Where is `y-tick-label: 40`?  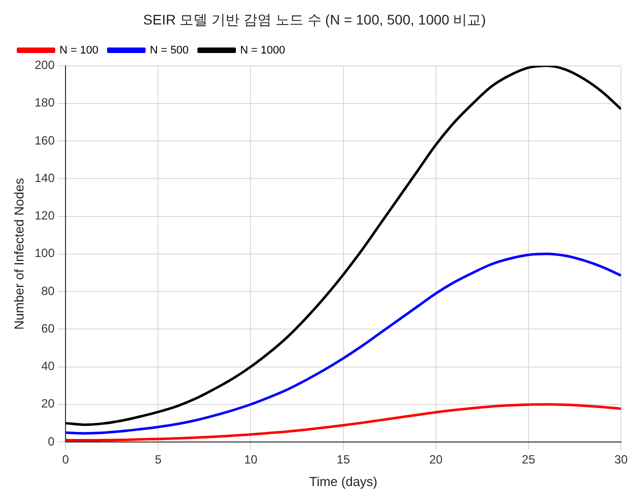
y-tick-label: 40 is located at coordinates (48, 366).